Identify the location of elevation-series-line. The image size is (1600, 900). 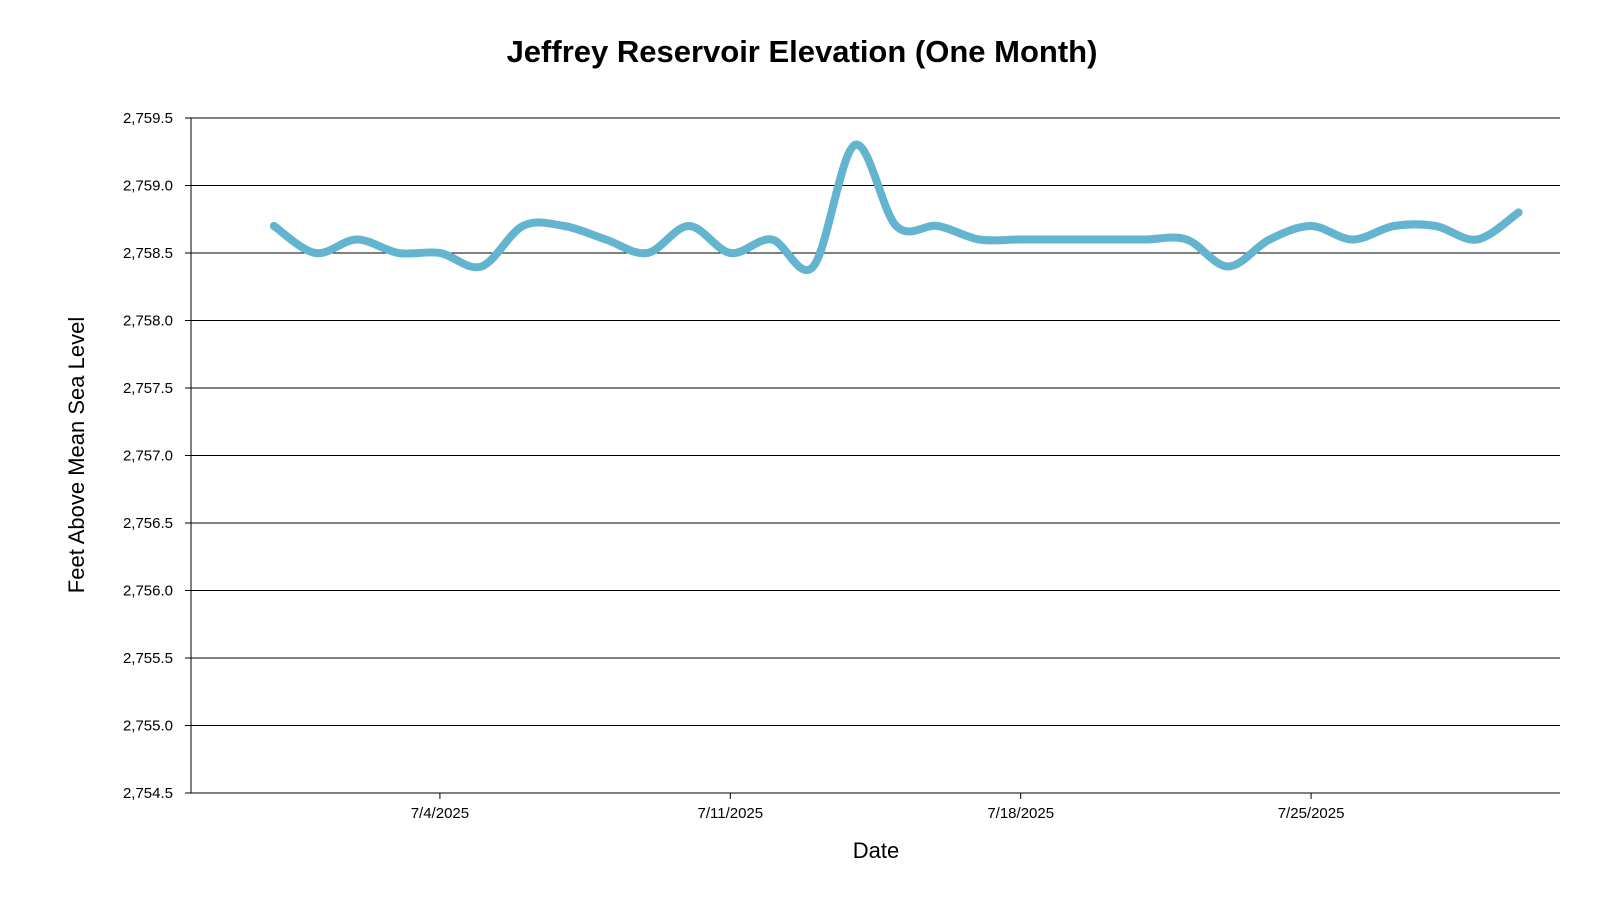
(896, 207).